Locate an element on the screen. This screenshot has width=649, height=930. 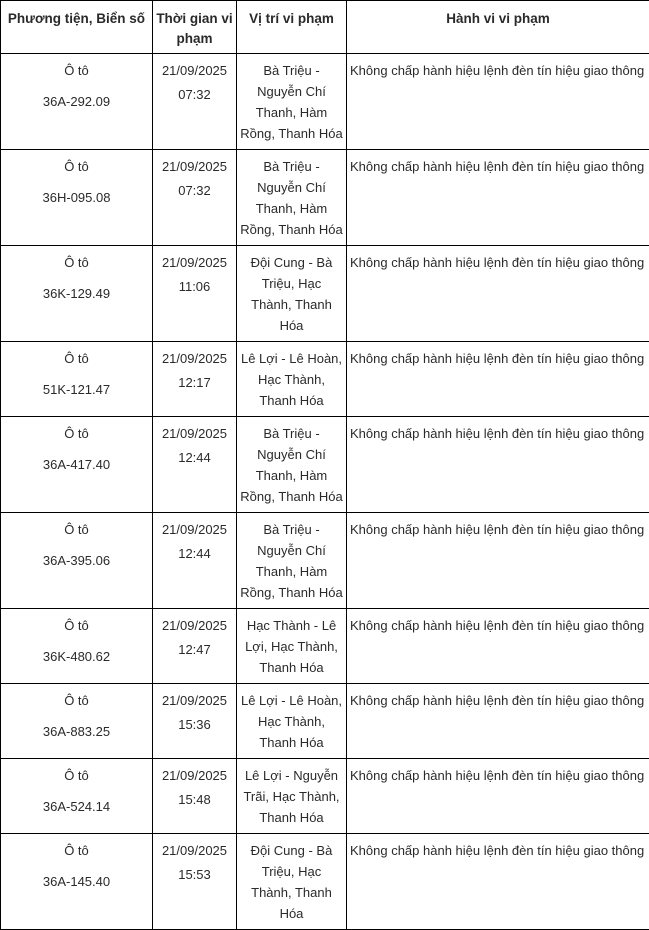
vehicle-cell: Ô tô 36A-395.06 is located at coordinates (77, 561).